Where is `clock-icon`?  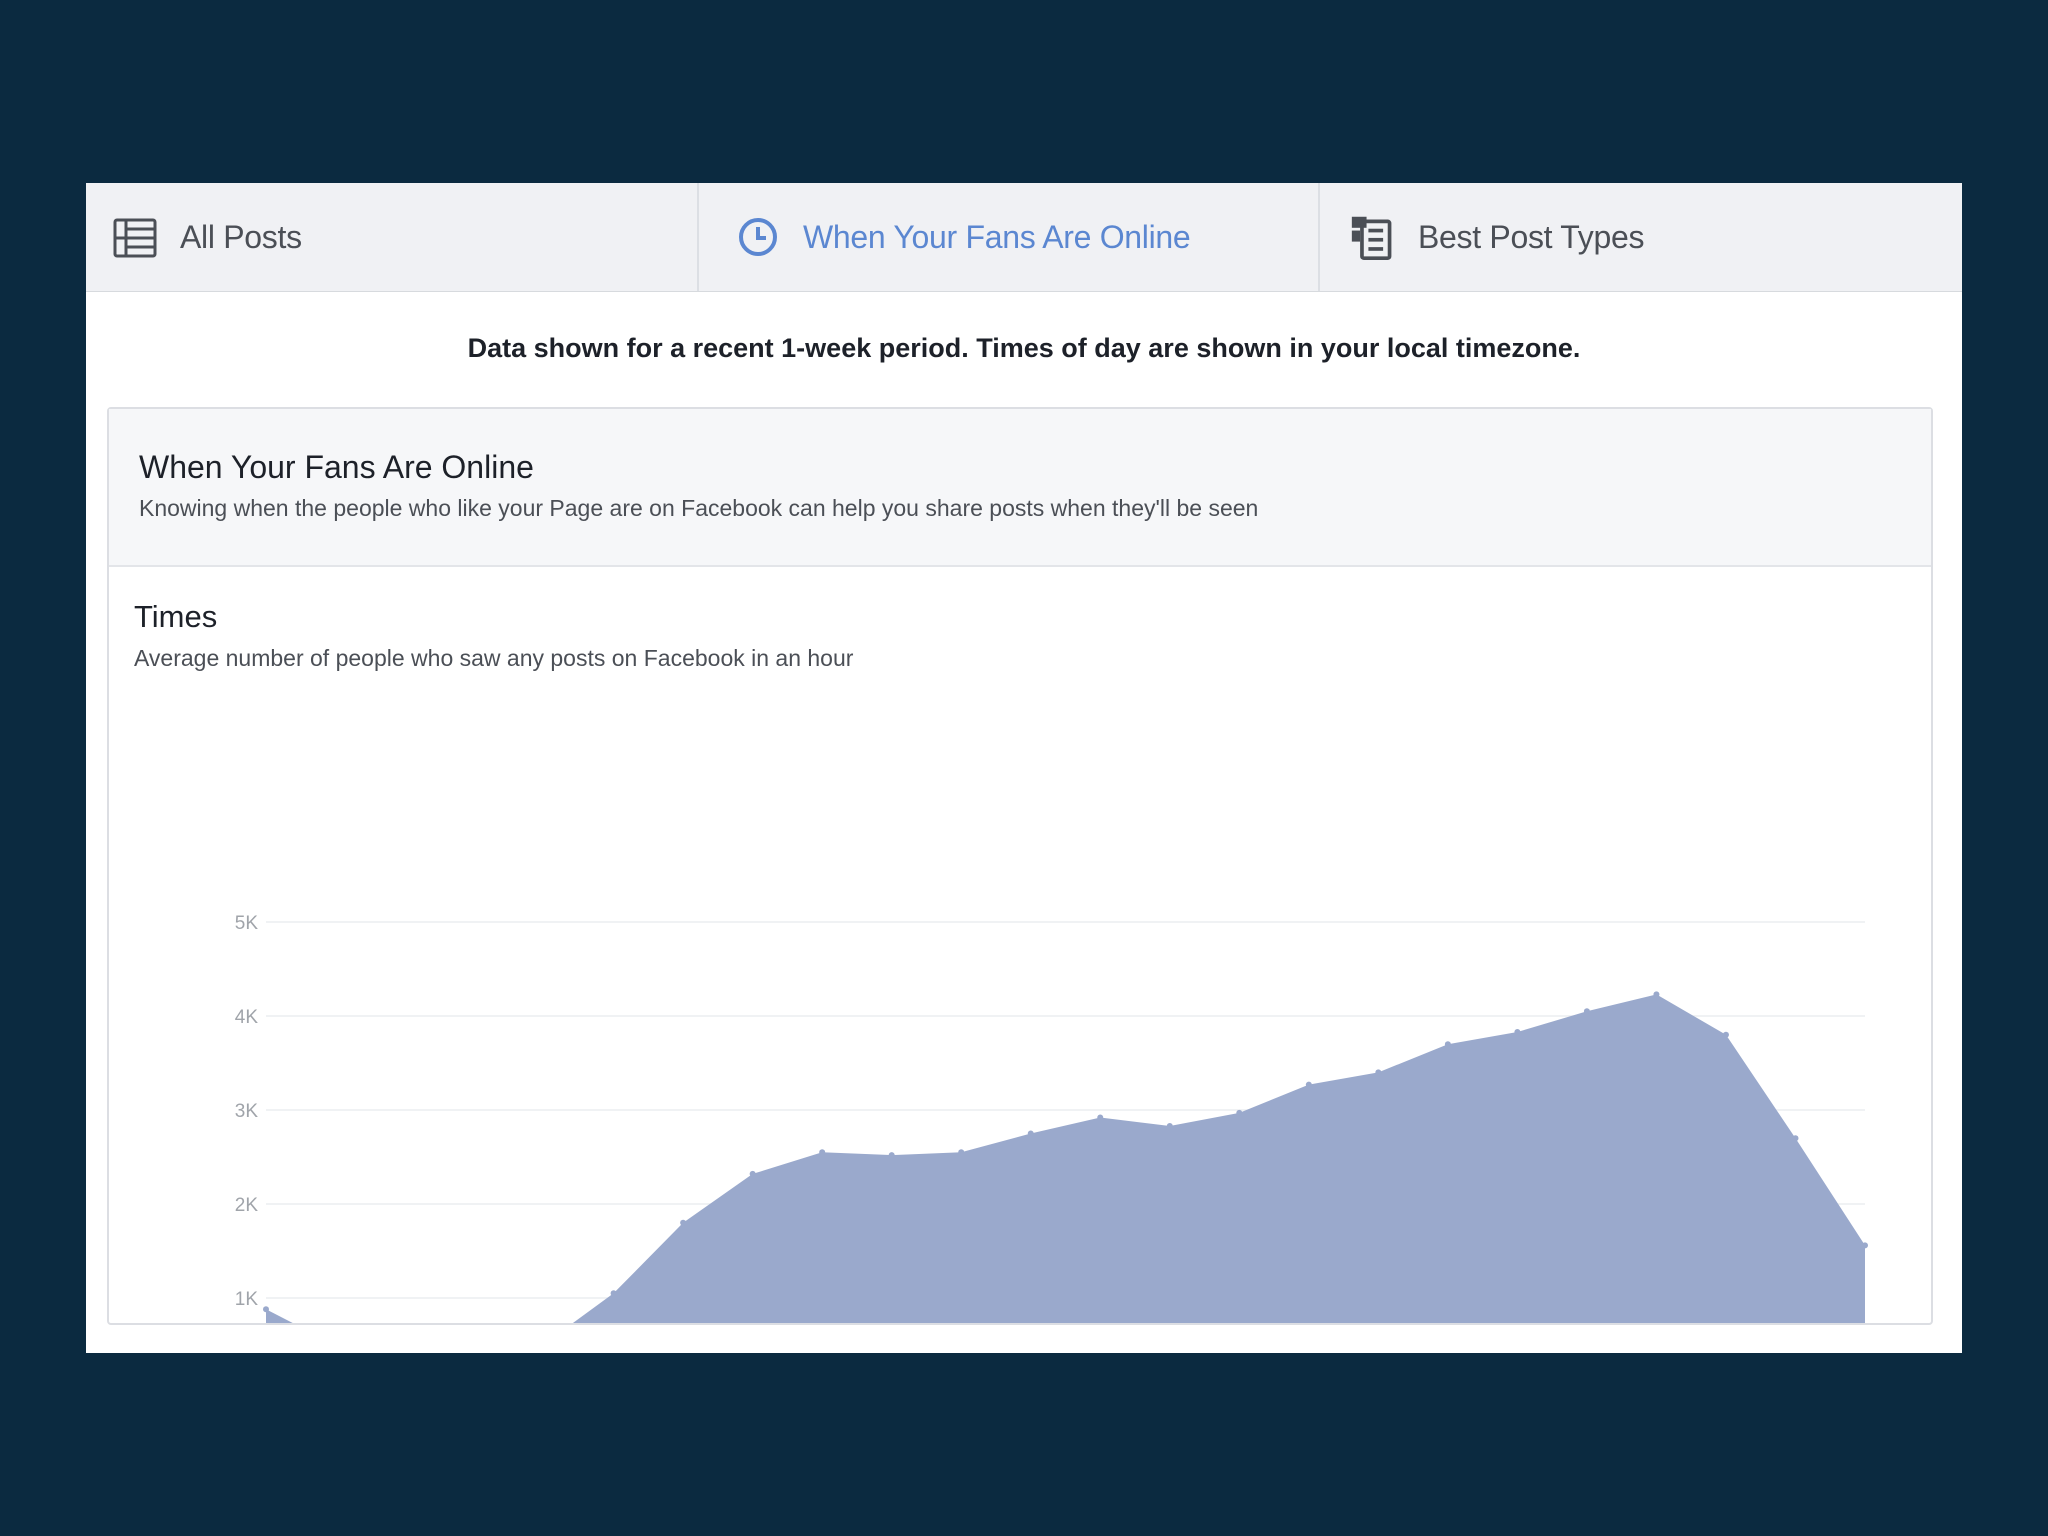 clock-icon is located at coordinates (758, 237).